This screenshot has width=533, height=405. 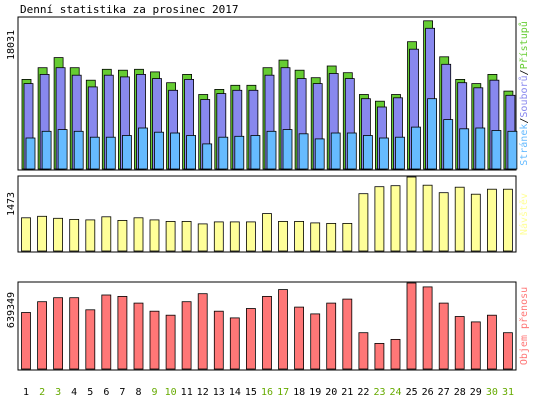 I want to click on x-tick-label-9: 9, so click(x=154, y=392).